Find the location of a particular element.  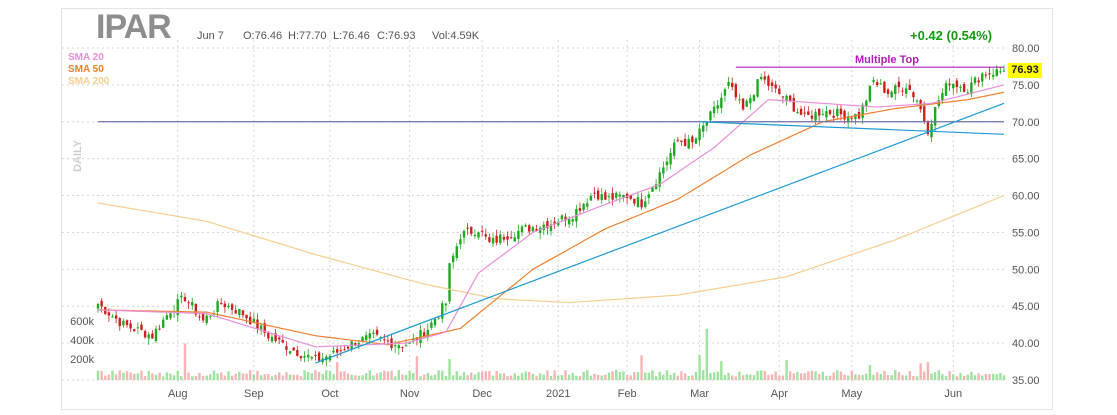

multiple-top-label: Multiple Top is located at coordinates (887, 60).